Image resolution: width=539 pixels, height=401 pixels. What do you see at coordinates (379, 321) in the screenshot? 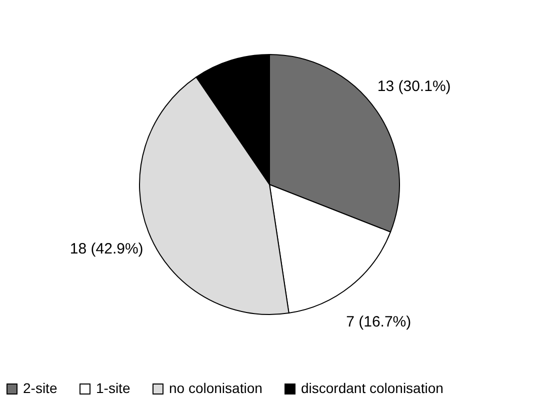
I see `data-label: 7 (16.7%)` at bounding box center [379, 321].